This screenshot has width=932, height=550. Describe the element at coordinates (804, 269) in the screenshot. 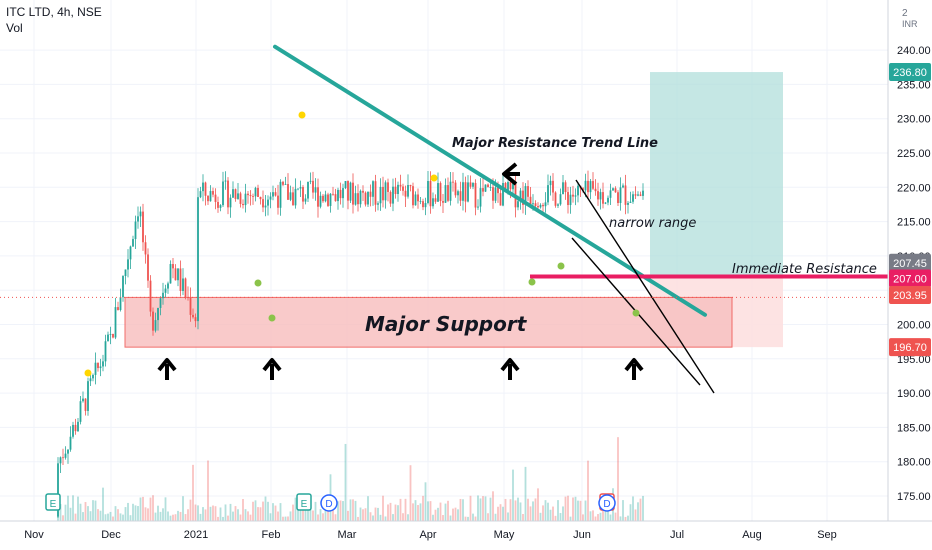

I see `annotation-immediate-resistance: Immediate Resistance` at that location.